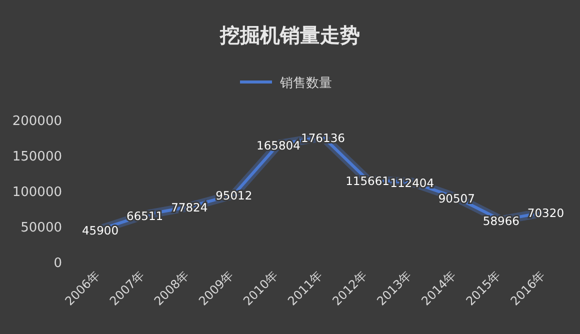 Image resolution: width=580 pixels, height=334 pixels. Describe the element at coordinates (189, 207) in the screenshot. I see `data-label: 77824` at that location.